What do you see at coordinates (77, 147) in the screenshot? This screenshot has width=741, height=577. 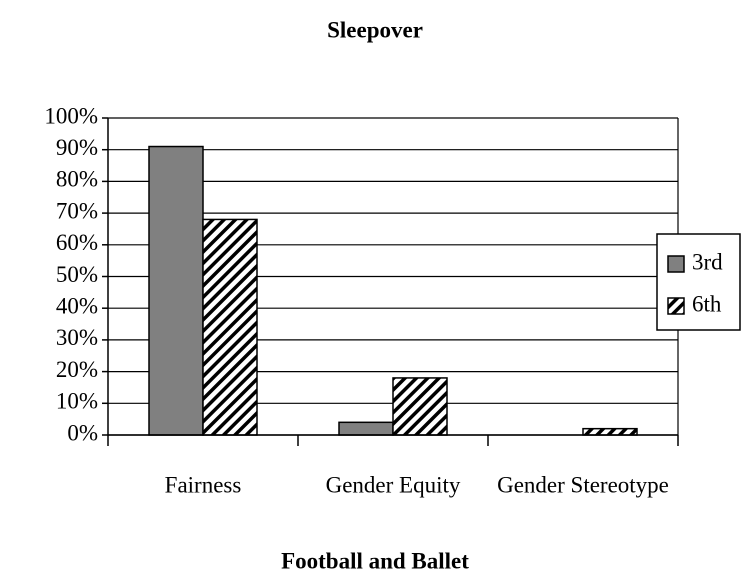 I see `y-tick-label: 90%` at bounding box center [77, 147].